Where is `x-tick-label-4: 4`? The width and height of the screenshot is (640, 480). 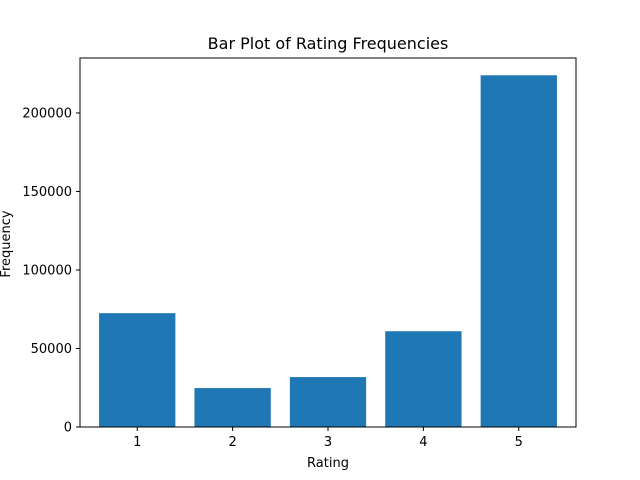
x-tick-label-4: 4 is located at coordinates (423, 442).